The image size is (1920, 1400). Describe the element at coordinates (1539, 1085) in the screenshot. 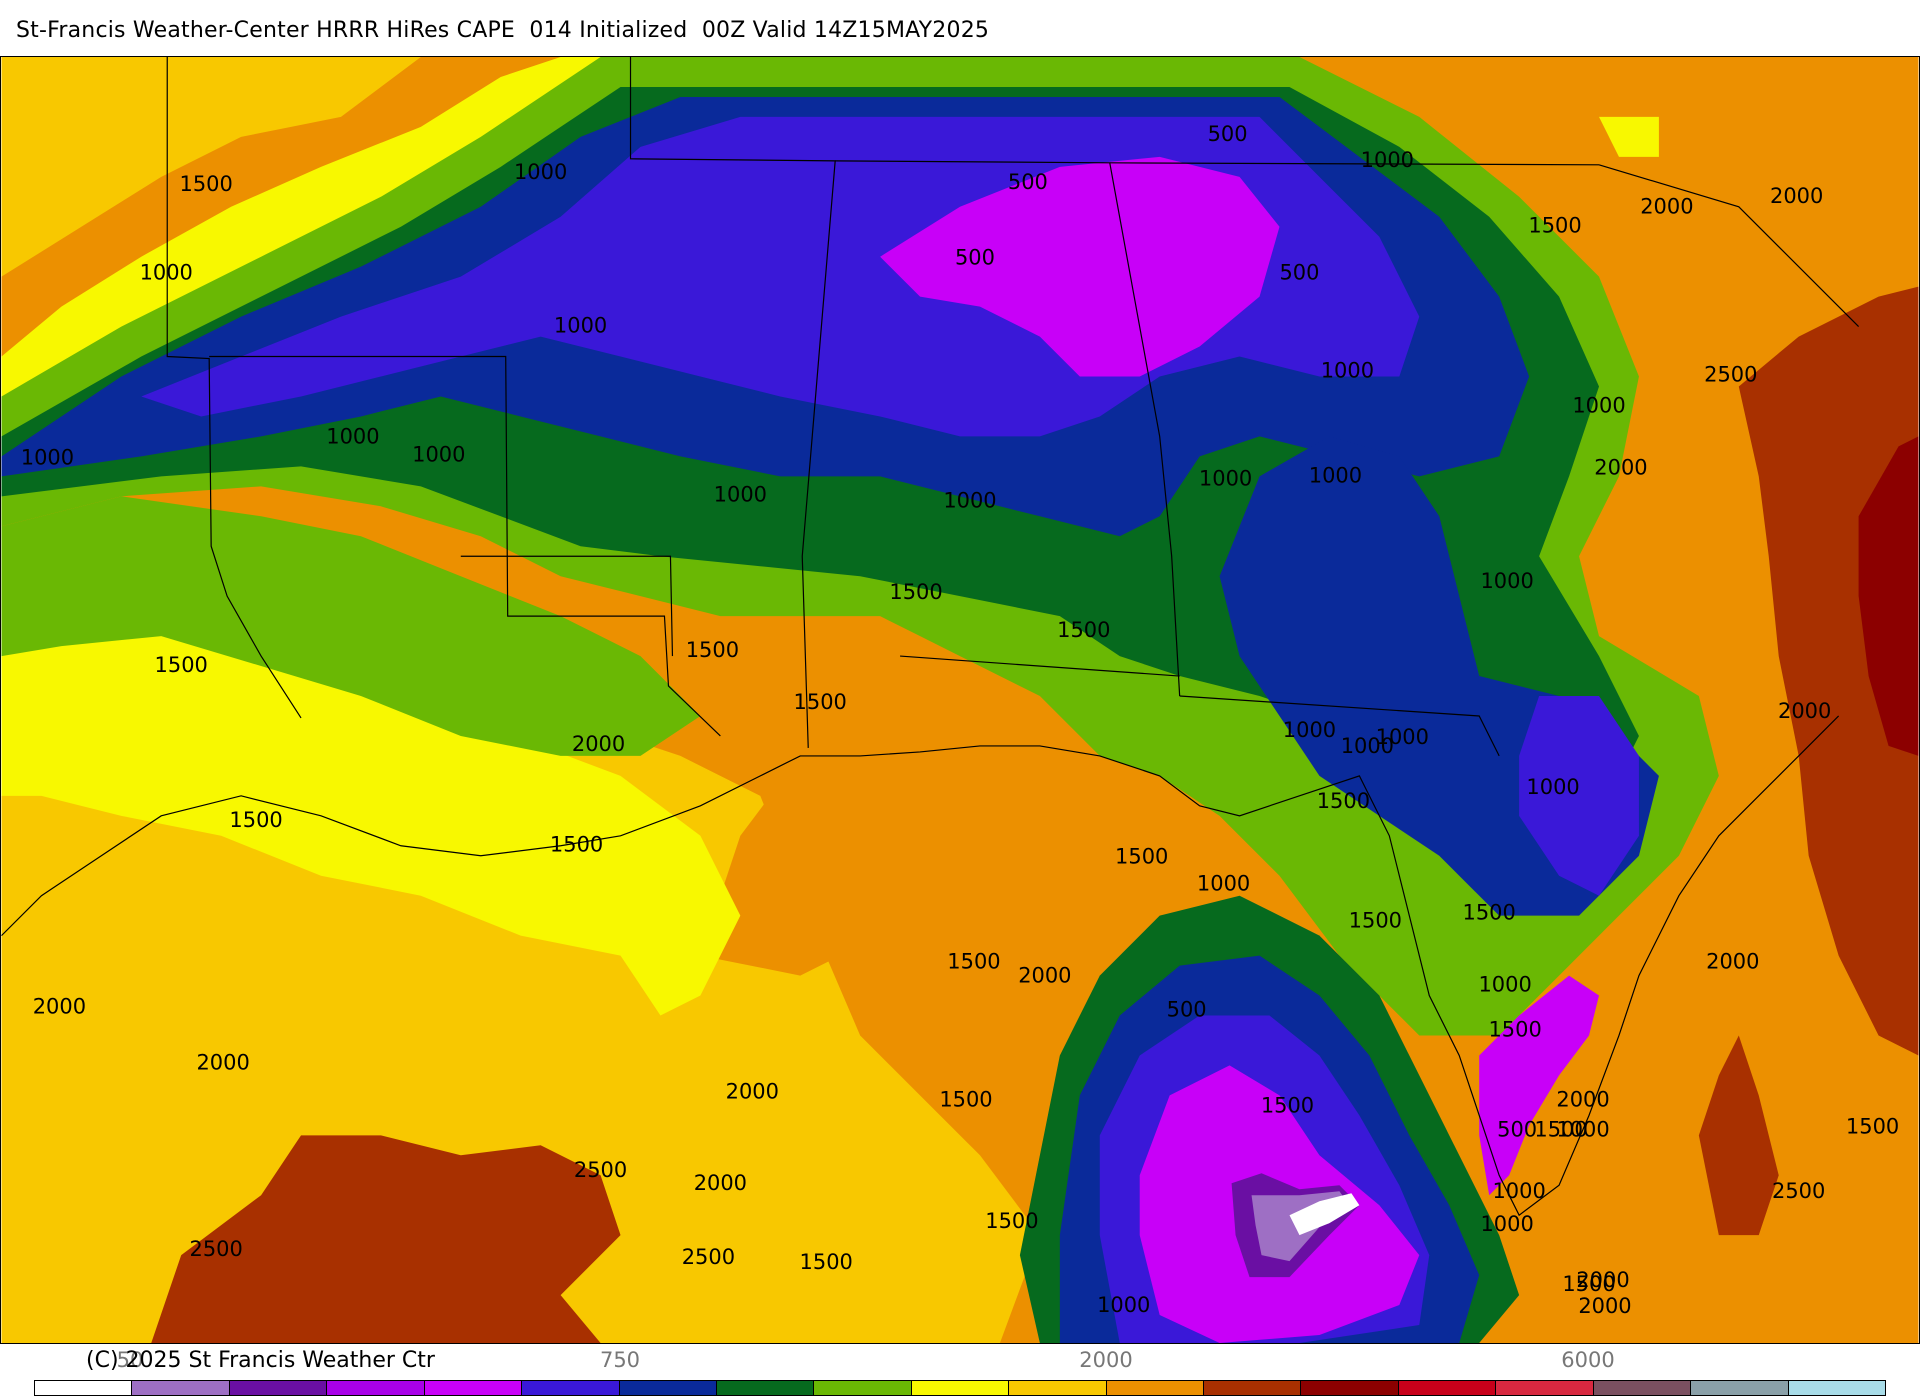

I see `field-violet-florida` at that location.